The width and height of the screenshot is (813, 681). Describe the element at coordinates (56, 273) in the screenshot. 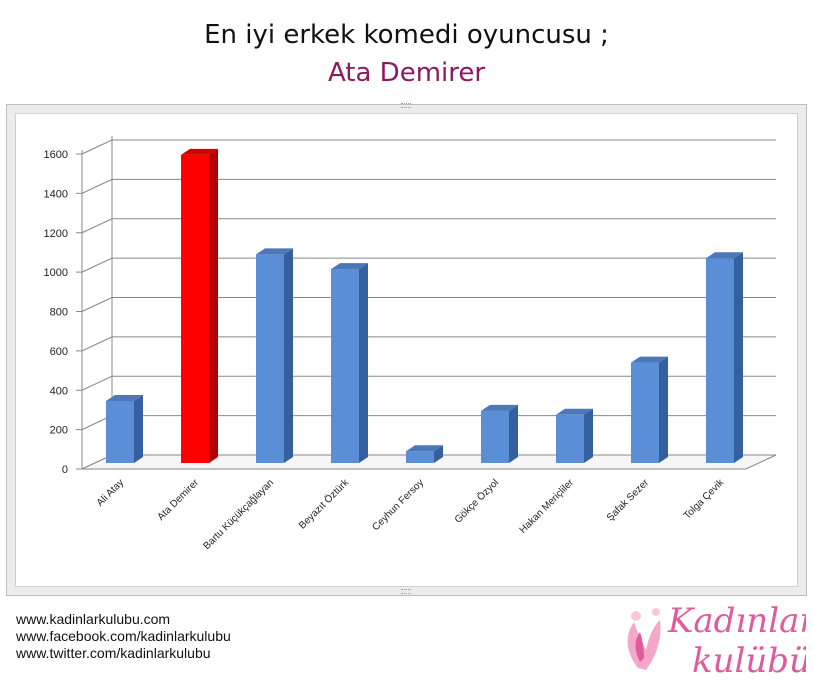

I see `y-tick-label: 1000` at that location.